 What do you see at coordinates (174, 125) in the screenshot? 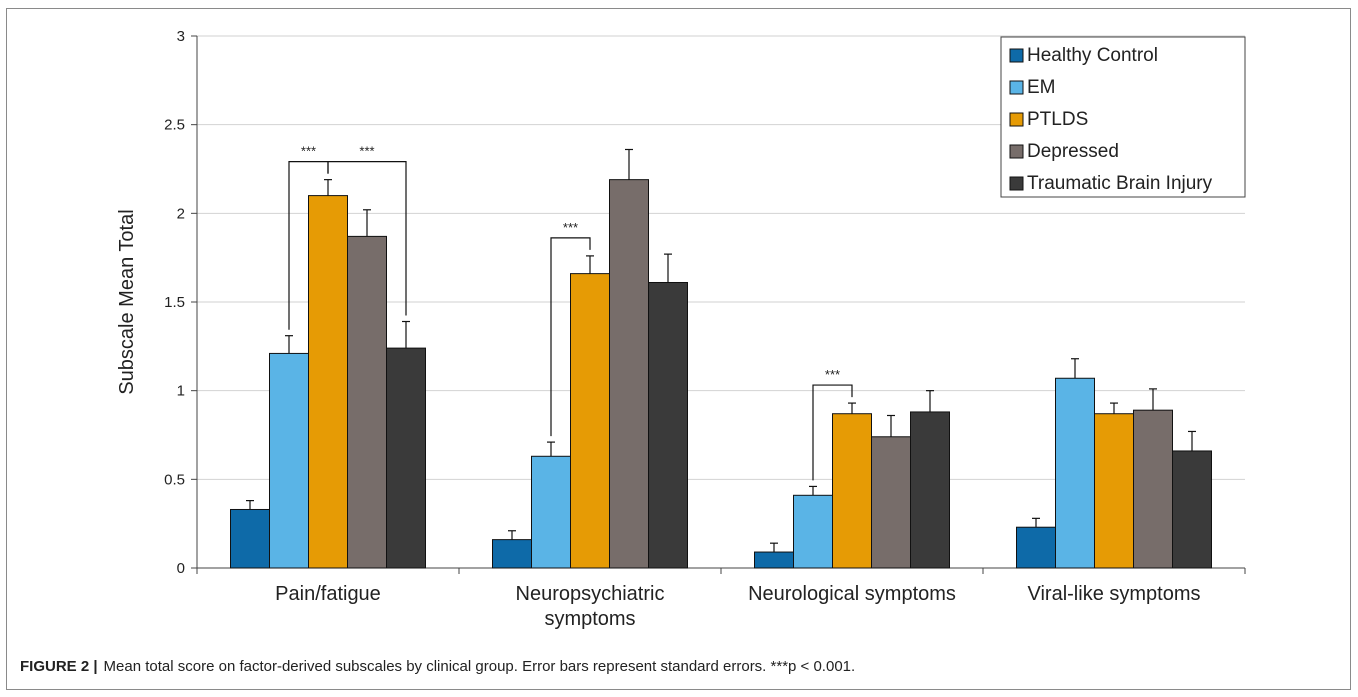
I see `y-tick-label: 2.5` at bounding box center [174, 125].